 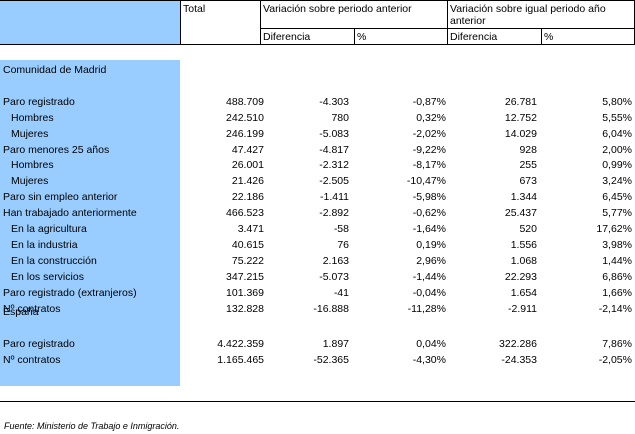 What do you see at coordinates (90, 22) in the screenshot?
I see `header-label-cell` at bounding box center [90, 22].